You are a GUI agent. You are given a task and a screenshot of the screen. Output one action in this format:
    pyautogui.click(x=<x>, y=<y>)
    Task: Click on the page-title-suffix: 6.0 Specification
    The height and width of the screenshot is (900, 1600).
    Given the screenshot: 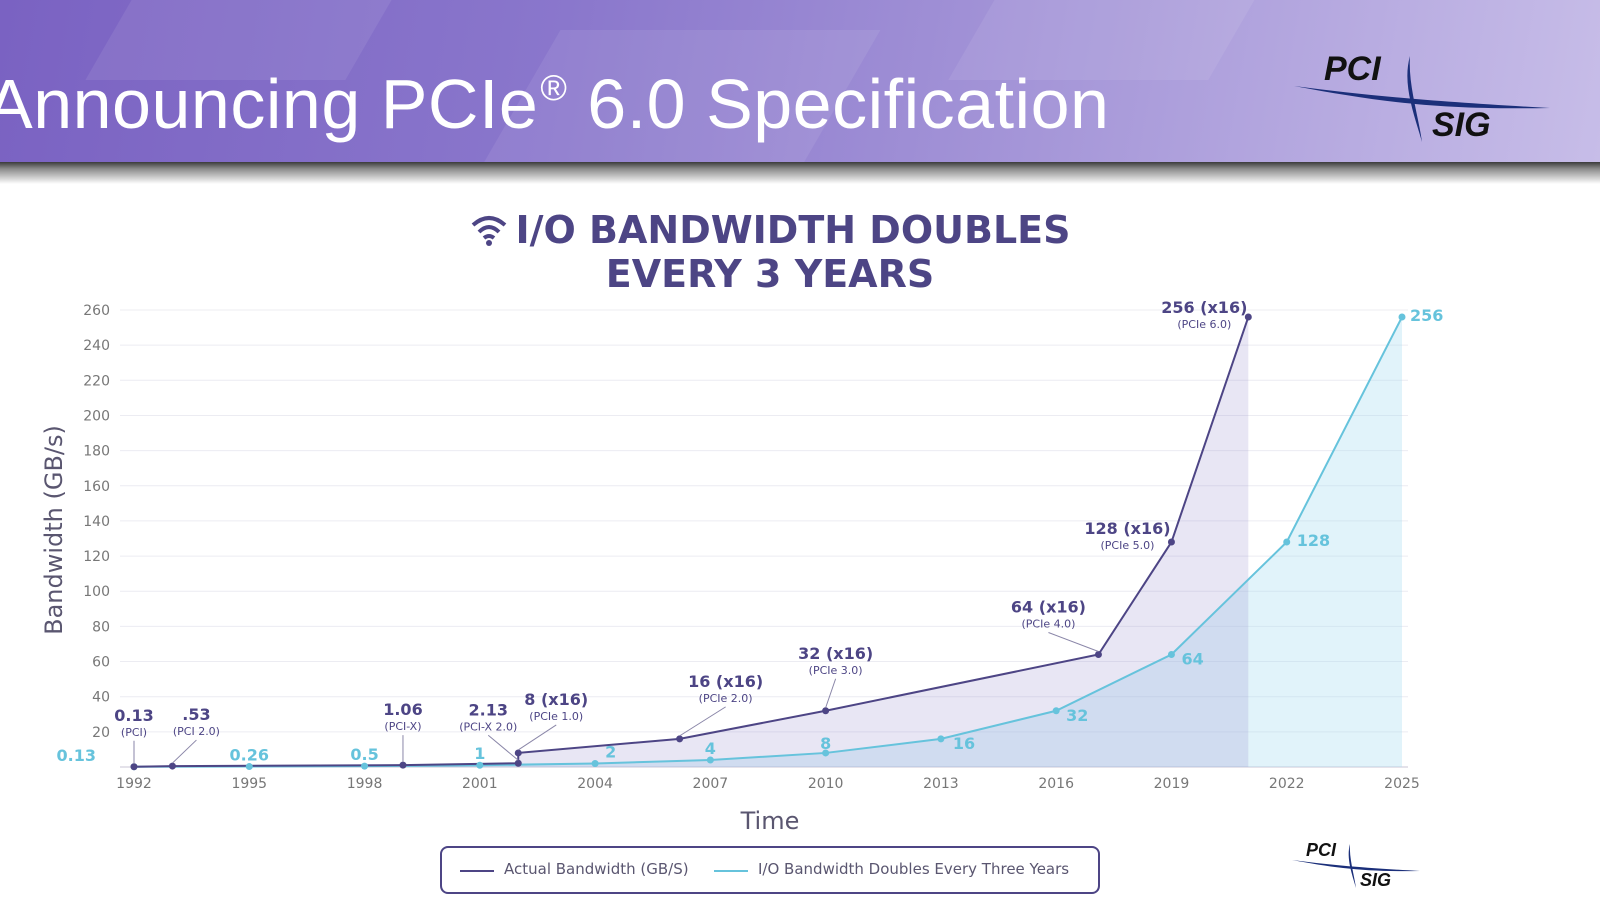 What is the action you would take?
    pyautogui.click(x=838, y=104)
    